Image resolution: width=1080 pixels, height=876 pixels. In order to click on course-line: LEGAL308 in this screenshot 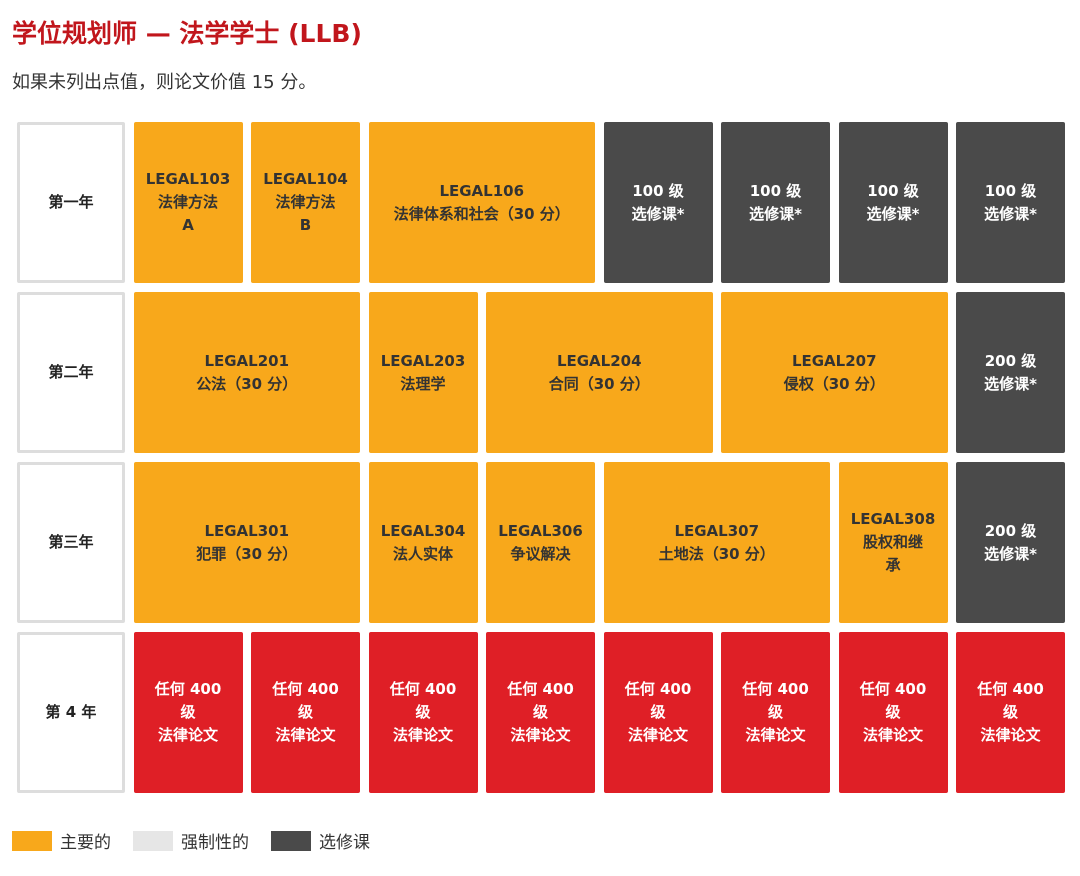, I will do `click(893, 519)`.